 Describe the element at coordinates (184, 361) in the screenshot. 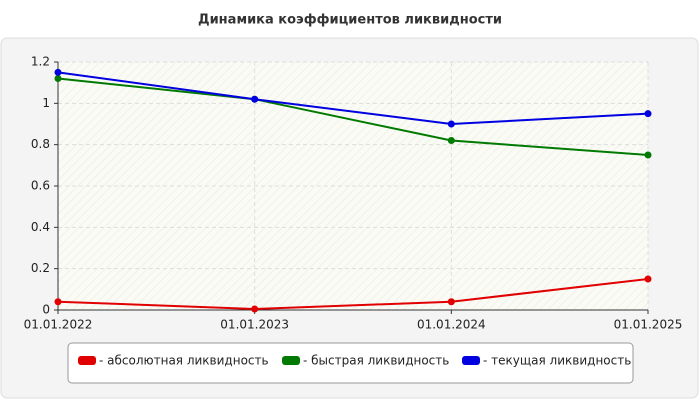

I see `legend-label: - абсолютная ликвидность` at that location.